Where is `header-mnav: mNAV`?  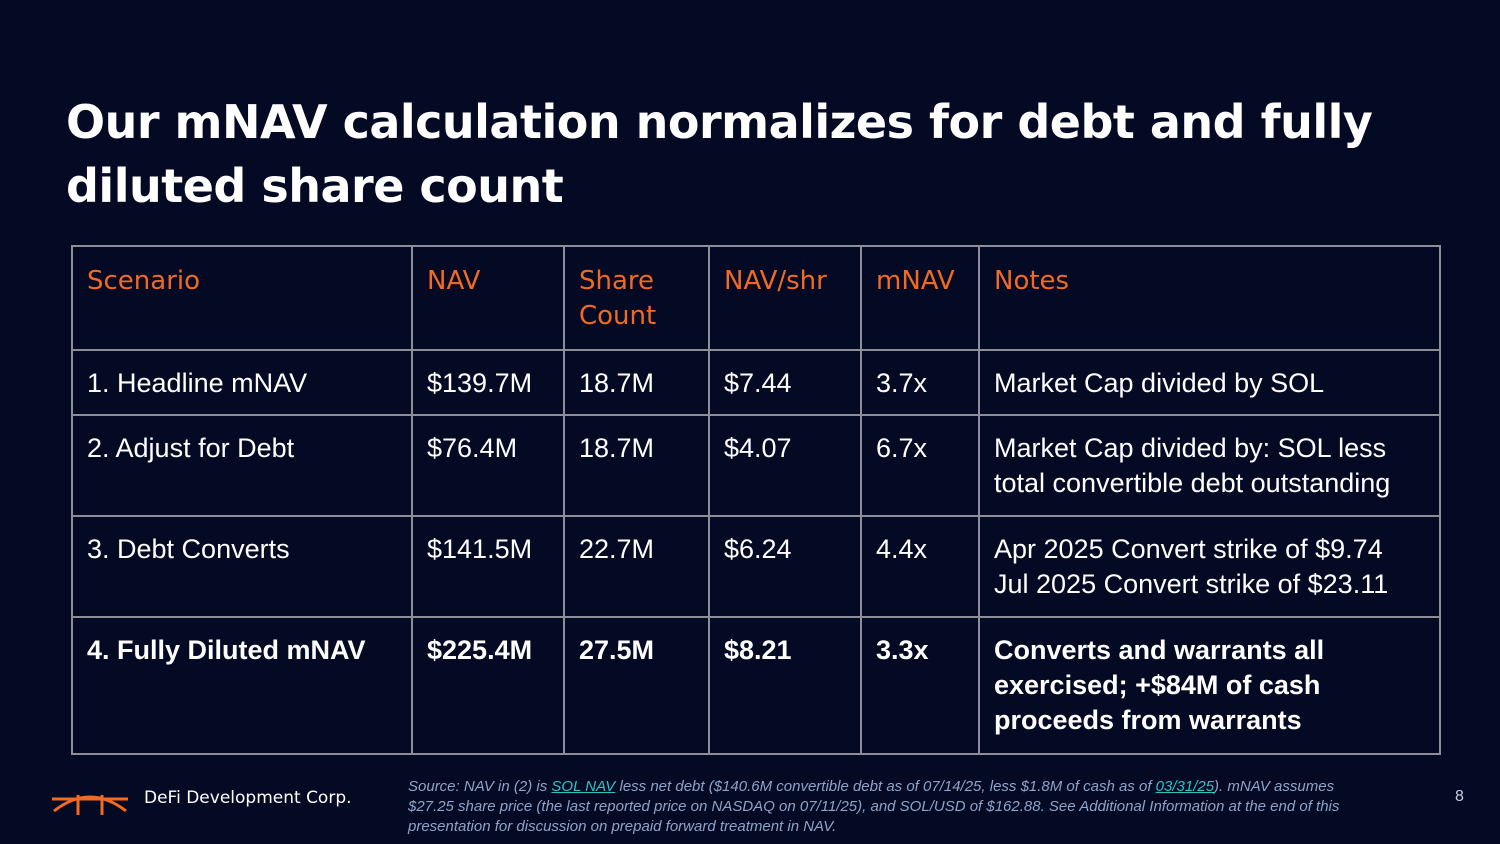 header-mnav: mNAV is located at coordinates (920, 298).